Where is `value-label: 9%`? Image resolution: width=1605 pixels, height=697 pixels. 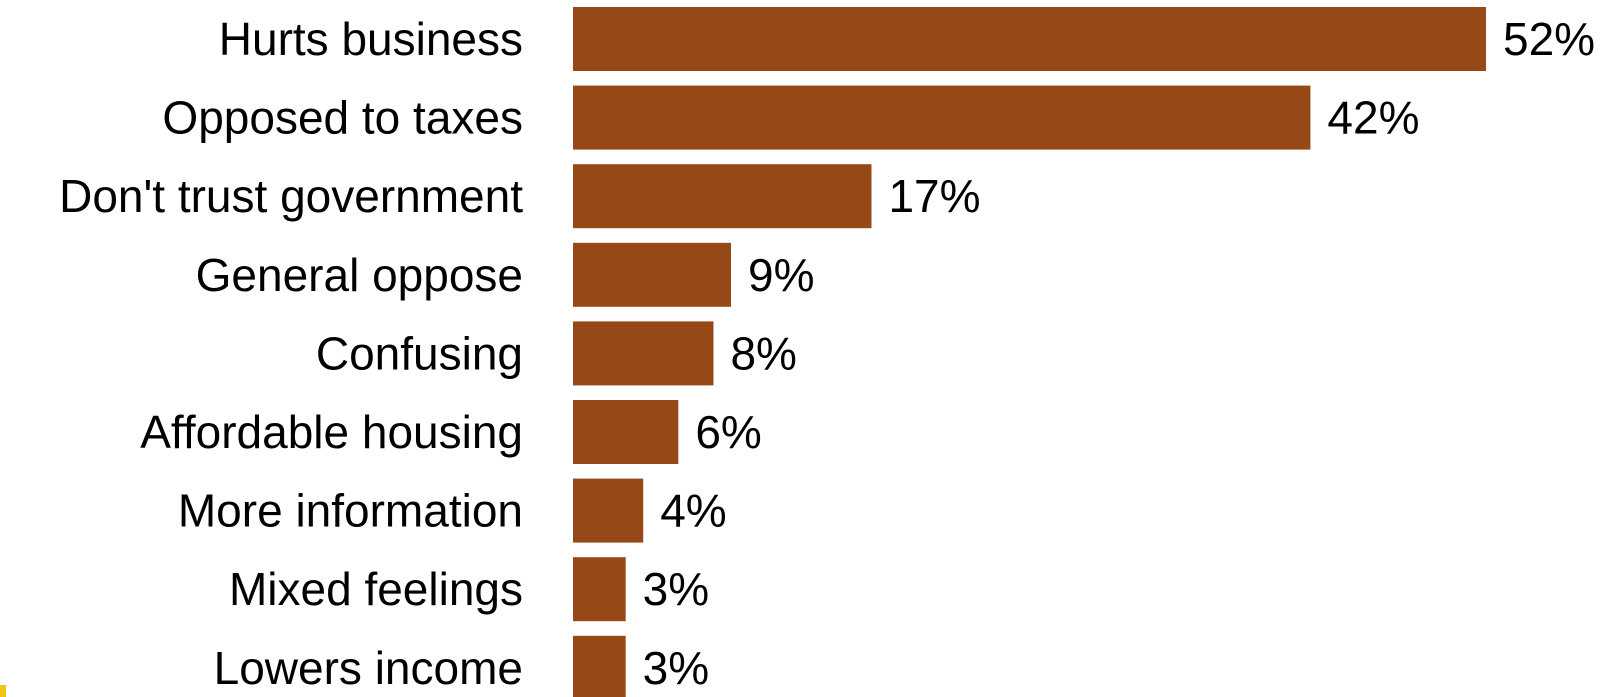 value-label: 9% is located at coordinates (781, 275).